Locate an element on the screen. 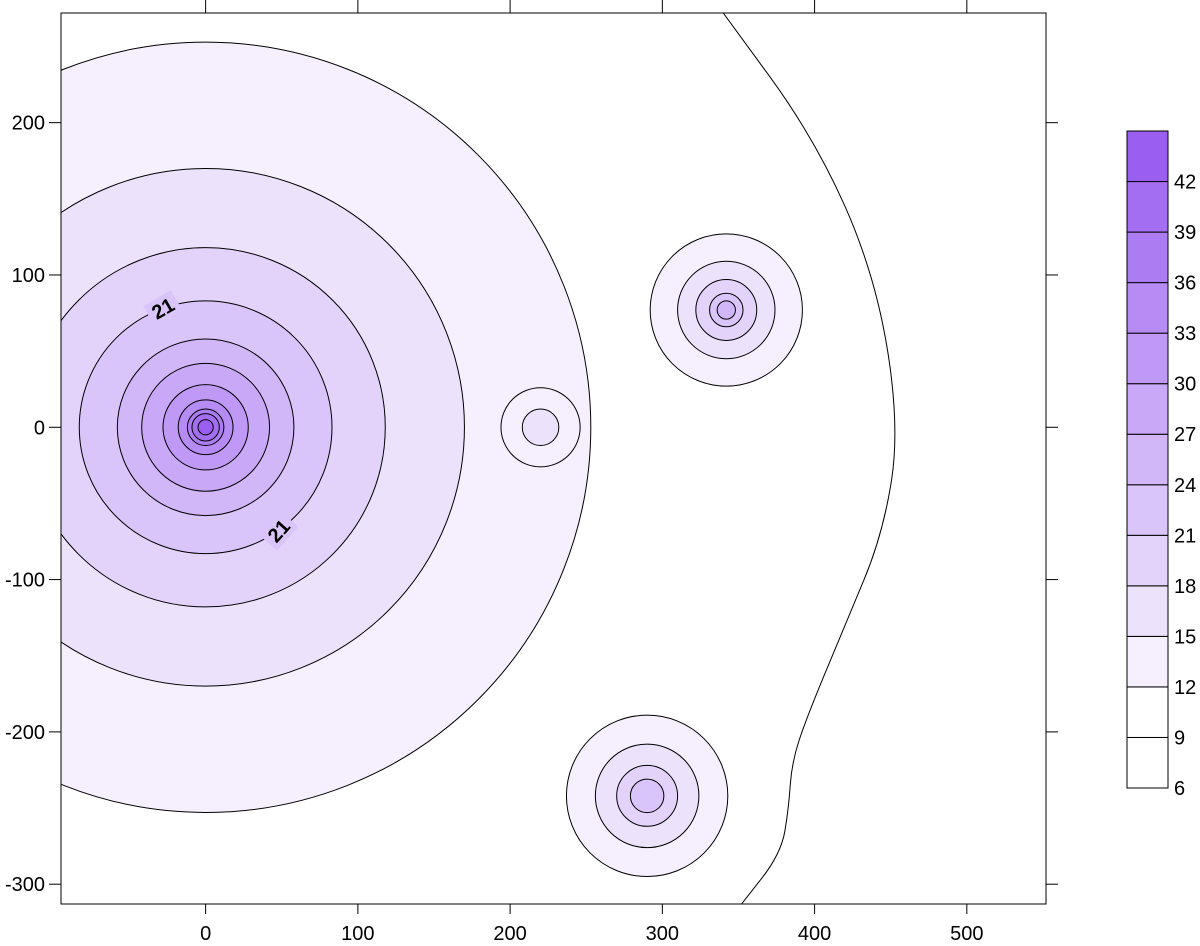 The width and height of the screenshot is (1200, 946). contour-level-9-line is located at coordinates (809, 458).